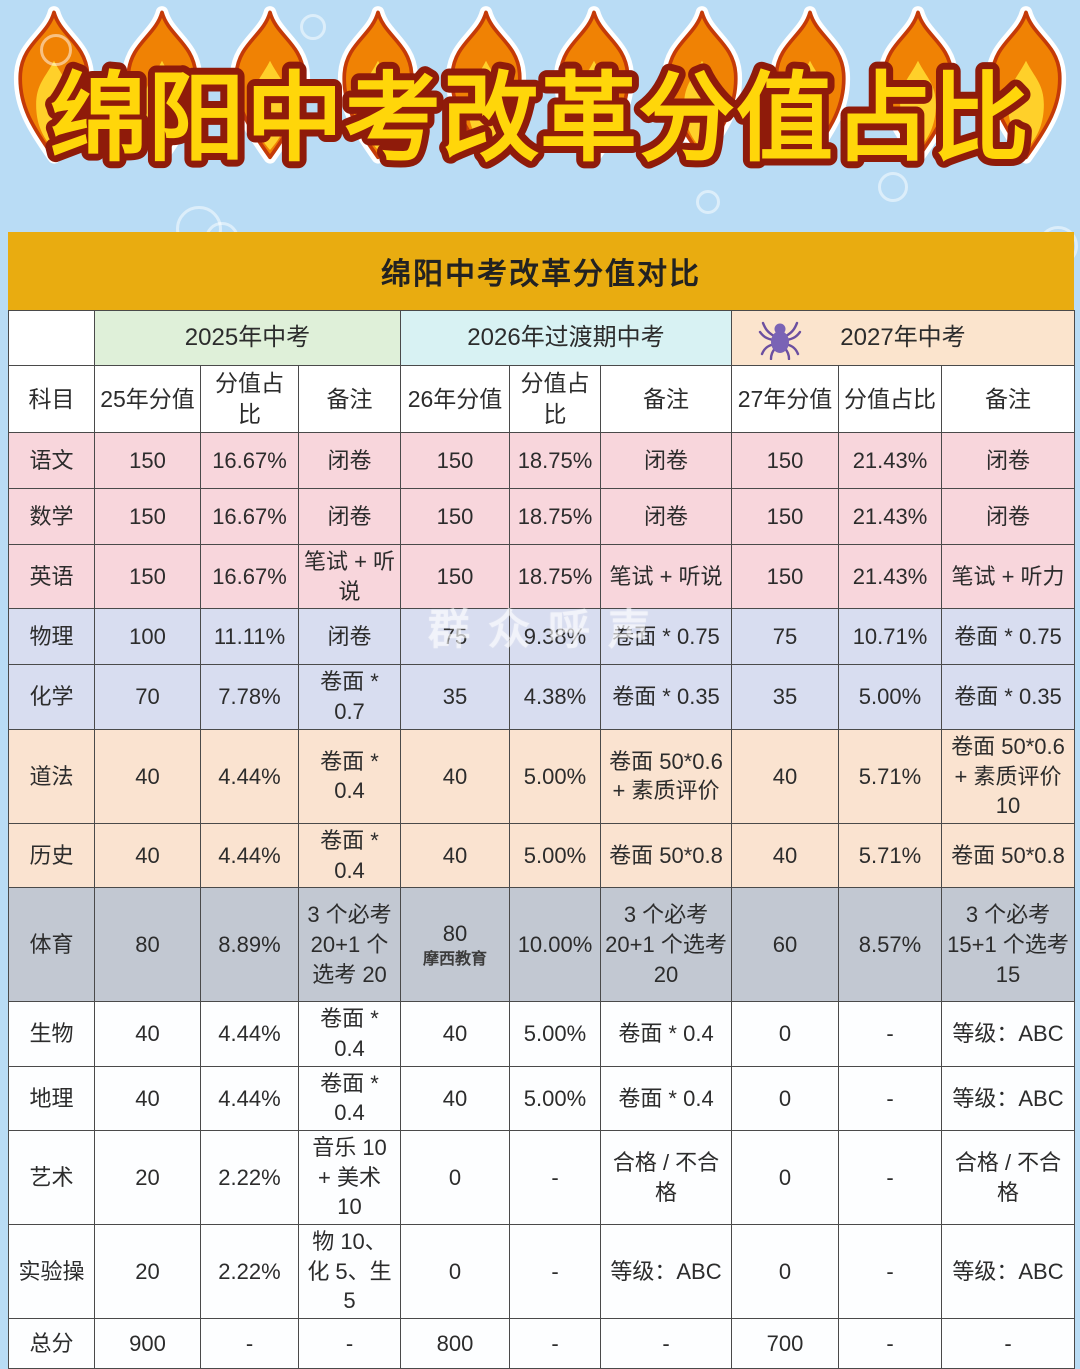  I want to click on subject-cell: 地理, so click(51, 1098).